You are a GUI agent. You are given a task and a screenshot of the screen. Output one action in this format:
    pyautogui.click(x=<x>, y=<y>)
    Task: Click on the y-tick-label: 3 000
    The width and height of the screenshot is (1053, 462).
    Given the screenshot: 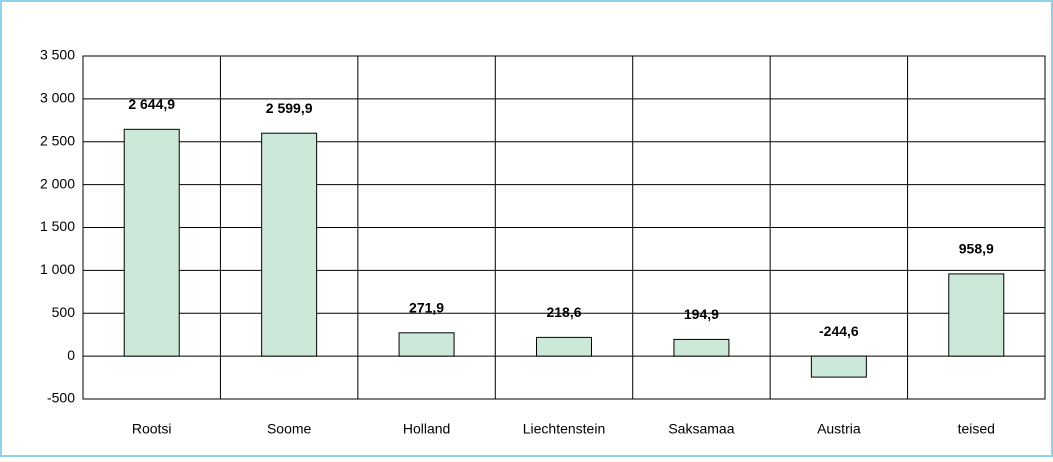 What is the action you would take?
    pyautogui.click(x=57, y=98)
    